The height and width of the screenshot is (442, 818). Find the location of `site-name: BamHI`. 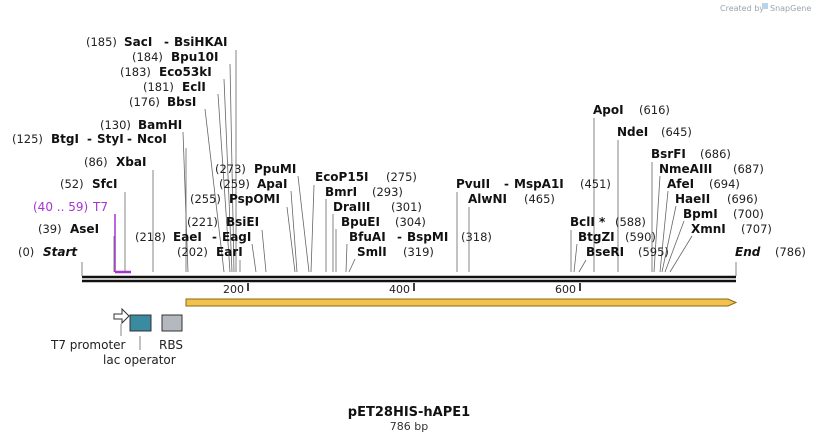

site-name: BamHI is located at coordinates (160, 125).